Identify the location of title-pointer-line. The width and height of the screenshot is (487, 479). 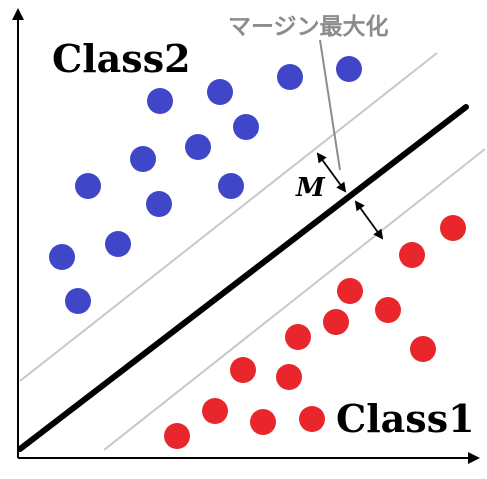
(330, 105).